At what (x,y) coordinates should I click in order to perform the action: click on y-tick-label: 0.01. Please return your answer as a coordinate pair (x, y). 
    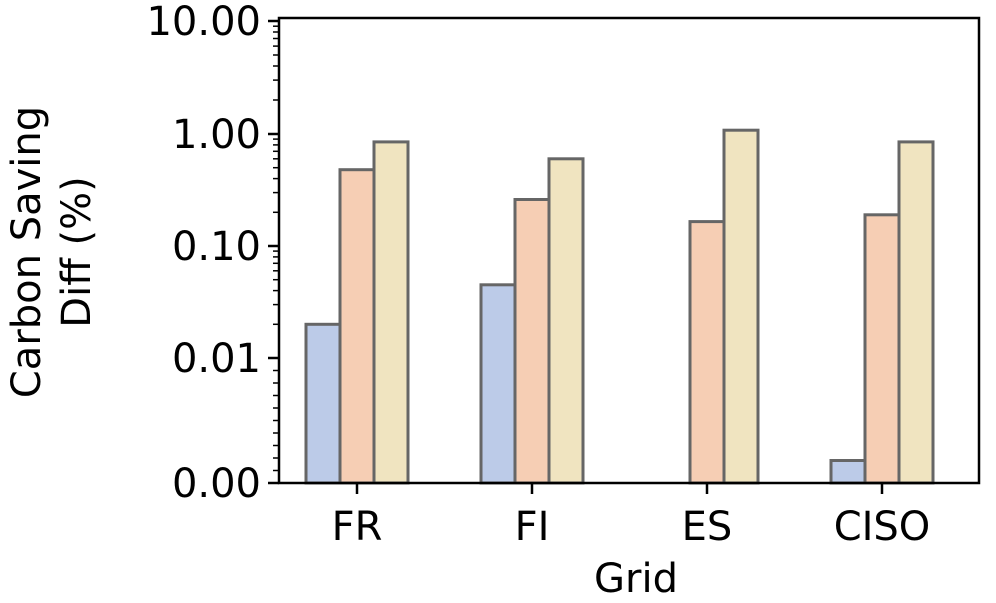
    Looking at the image, I should click on (216, 359).